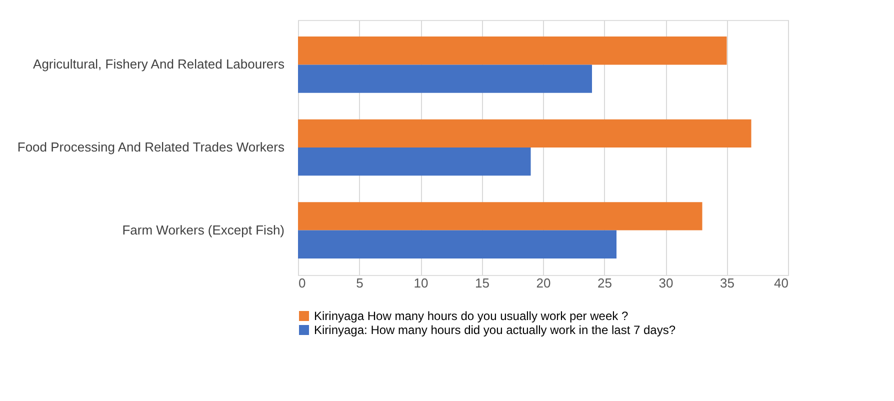 This screenshot has width=894, height=401. Describe the element at coordinates (151, 147) in the screenshot. I see `y-tick-label: Food Processing And Related Trades Workers` at that location.